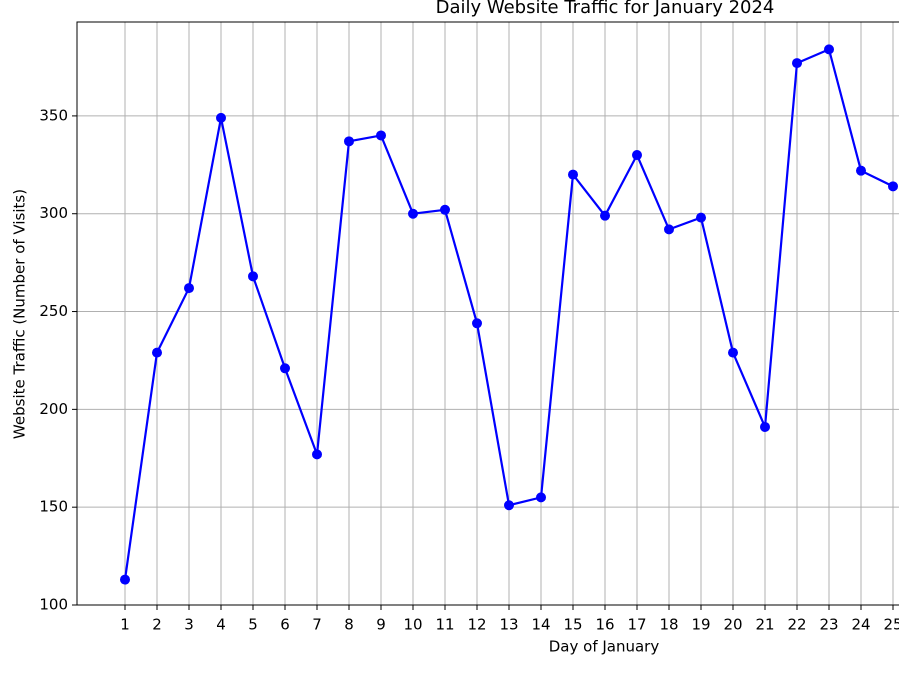 Image resolution: width=921 pixels, height=678 pixels. Describe the element at coordinates (157, 625) in the screenshot. I see `x-tick-label: 2` at that location.